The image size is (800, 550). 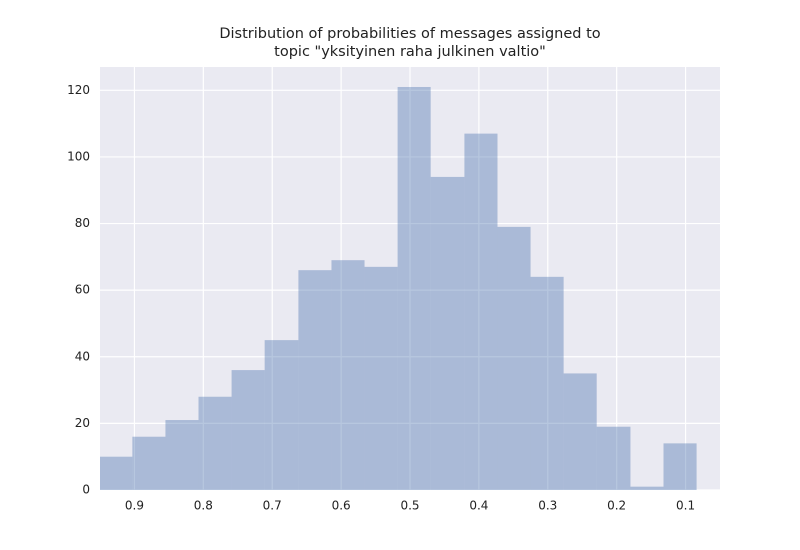 I want to click on x-tick-label: 0.3, so click(x=547, y=506).